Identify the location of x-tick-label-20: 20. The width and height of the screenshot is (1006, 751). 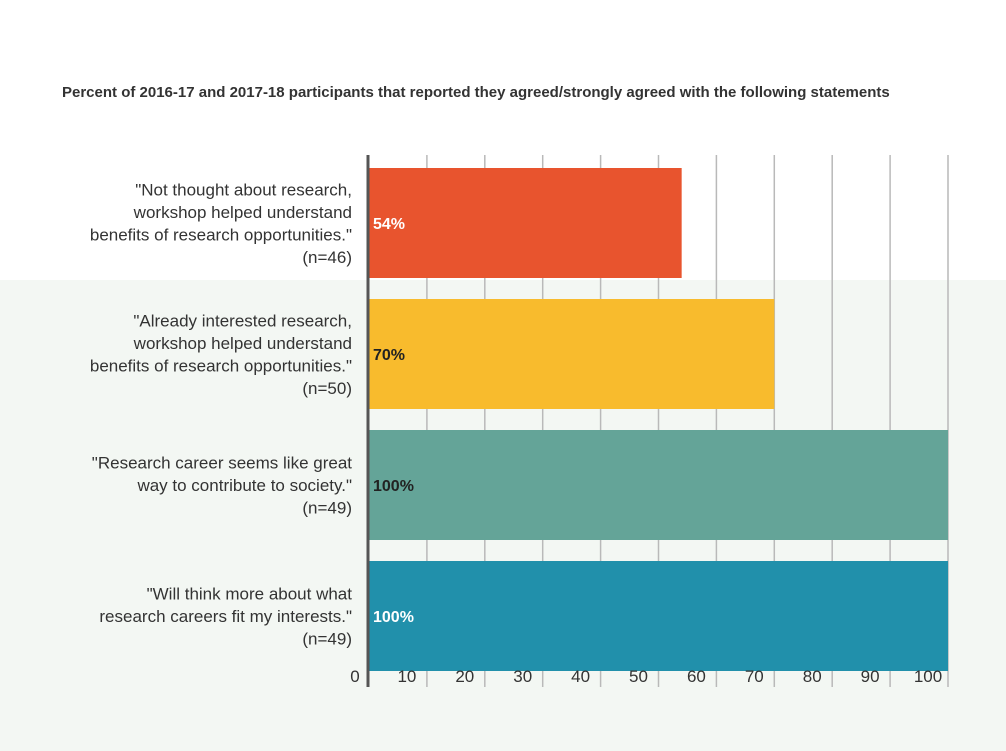
(464, 676).